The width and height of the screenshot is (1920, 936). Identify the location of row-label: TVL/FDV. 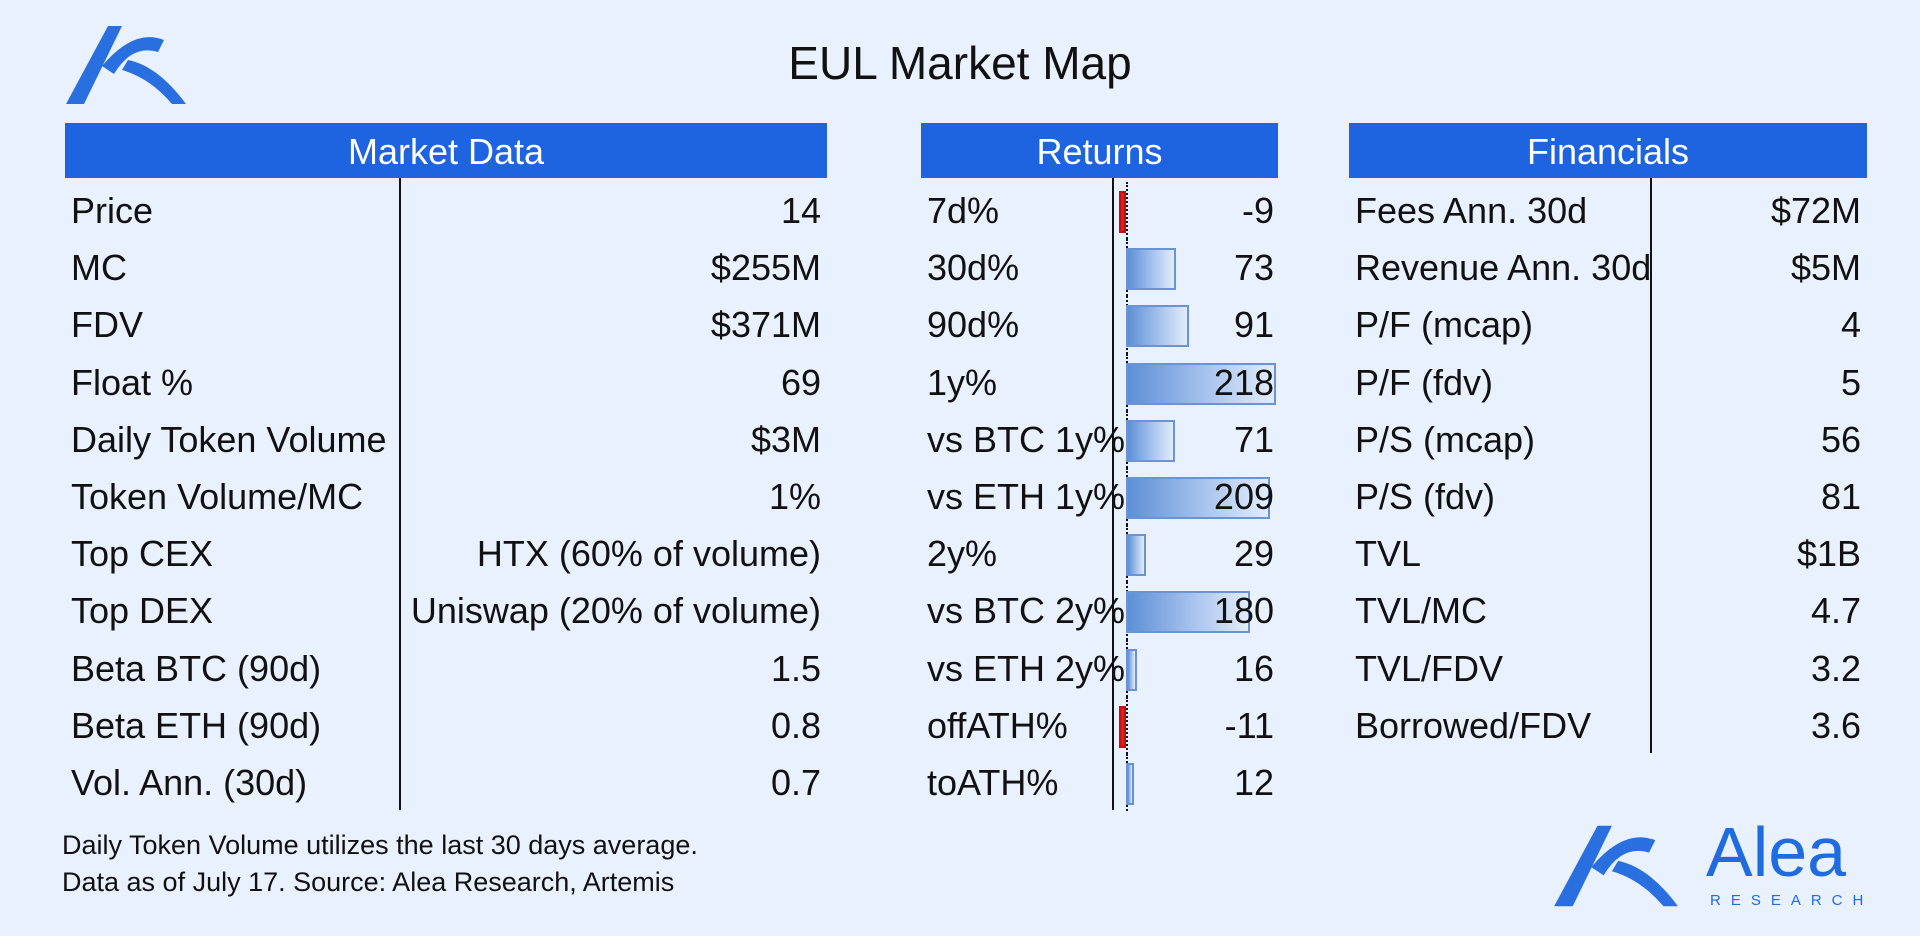
(1429, 668).